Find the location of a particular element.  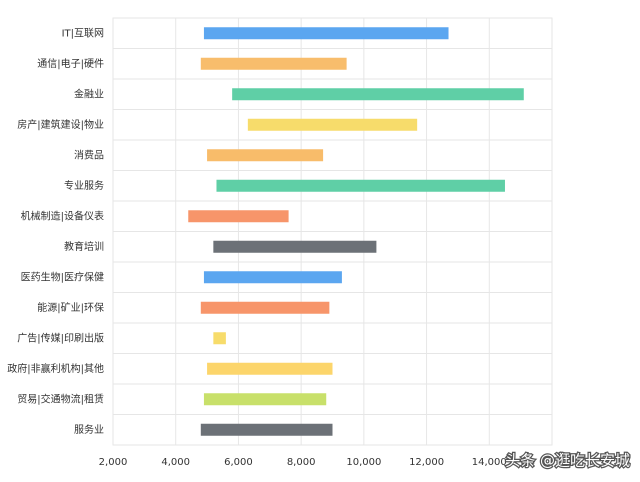

y-tick-label: 广告|传媒|印刷出版 is located at coordinates (60, 337).